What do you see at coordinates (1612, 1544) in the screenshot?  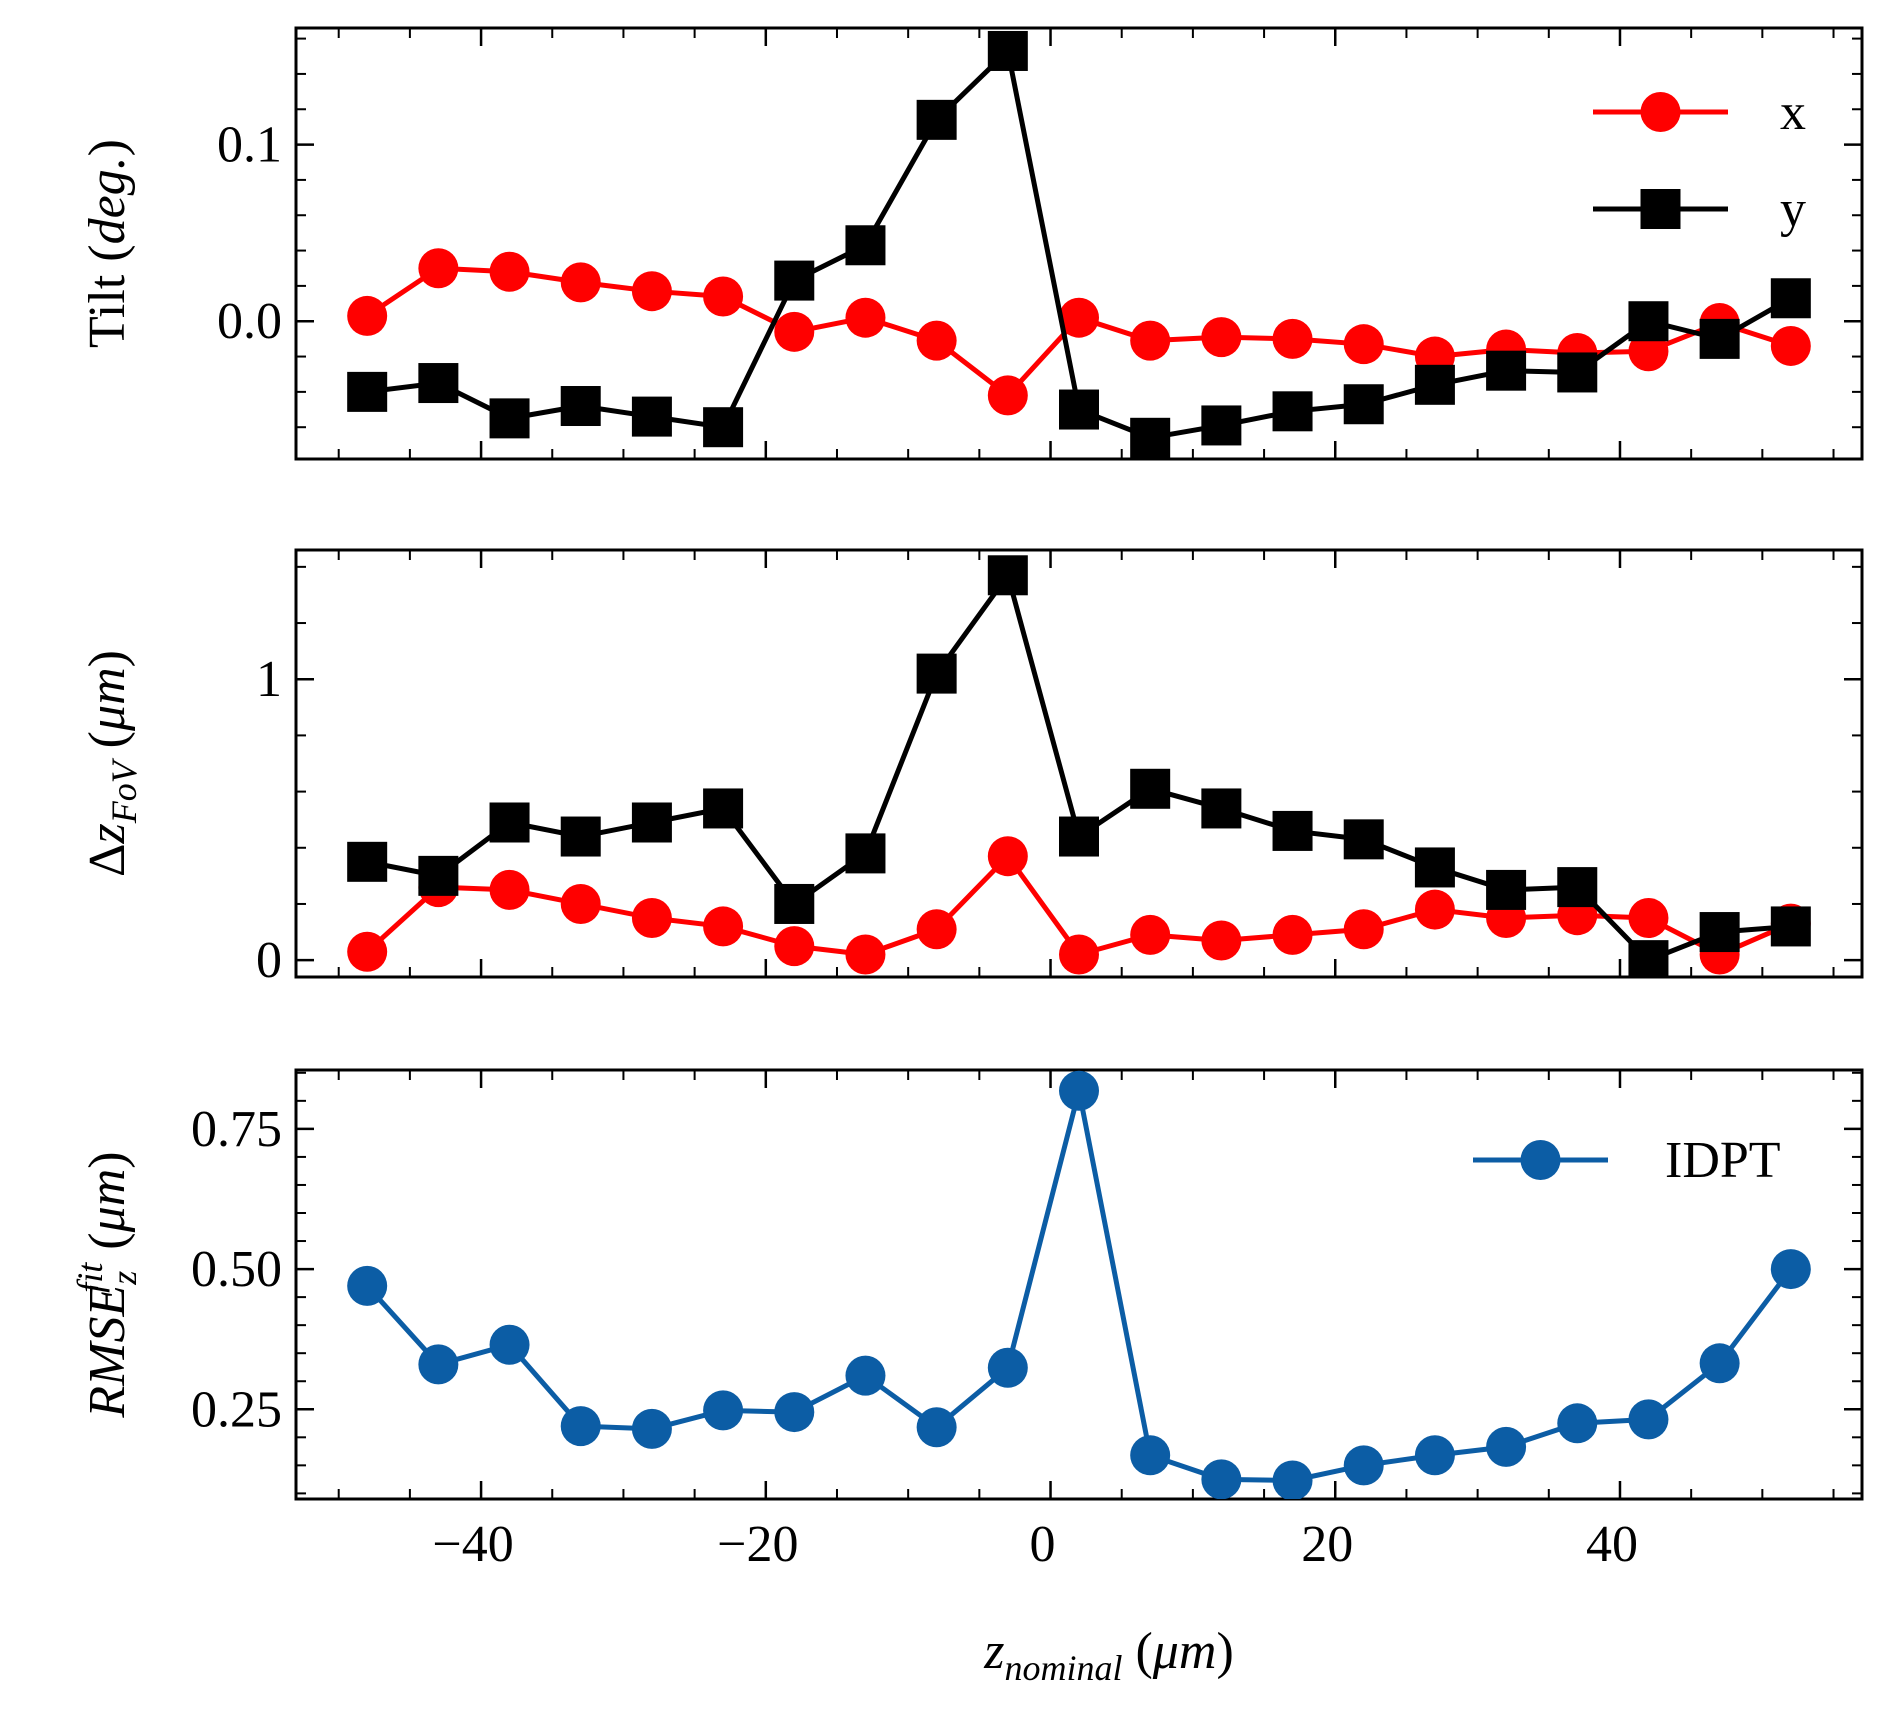 I see `x-tick-label: 40` at bounding box center [1612, 1544].